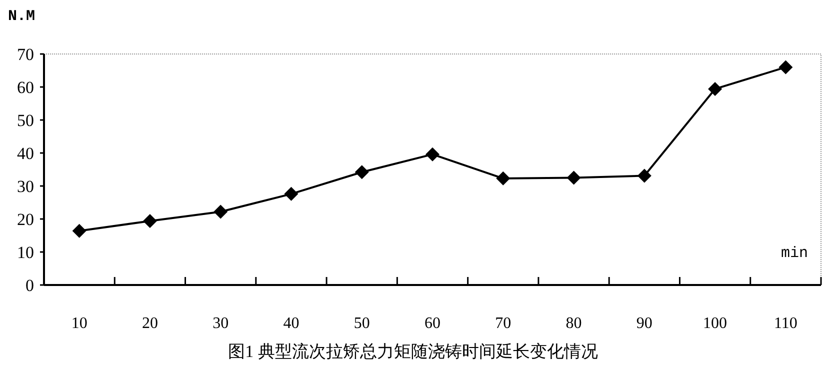  I want to click on x-tick-label: 80, so click(574, 323).